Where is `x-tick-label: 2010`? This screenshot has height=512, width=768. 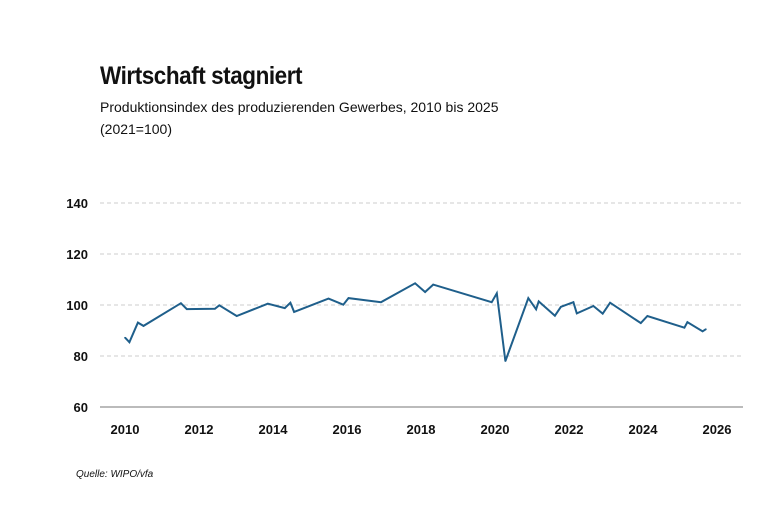
x-tick-label: 2010 is located at coordinates (125, 429).